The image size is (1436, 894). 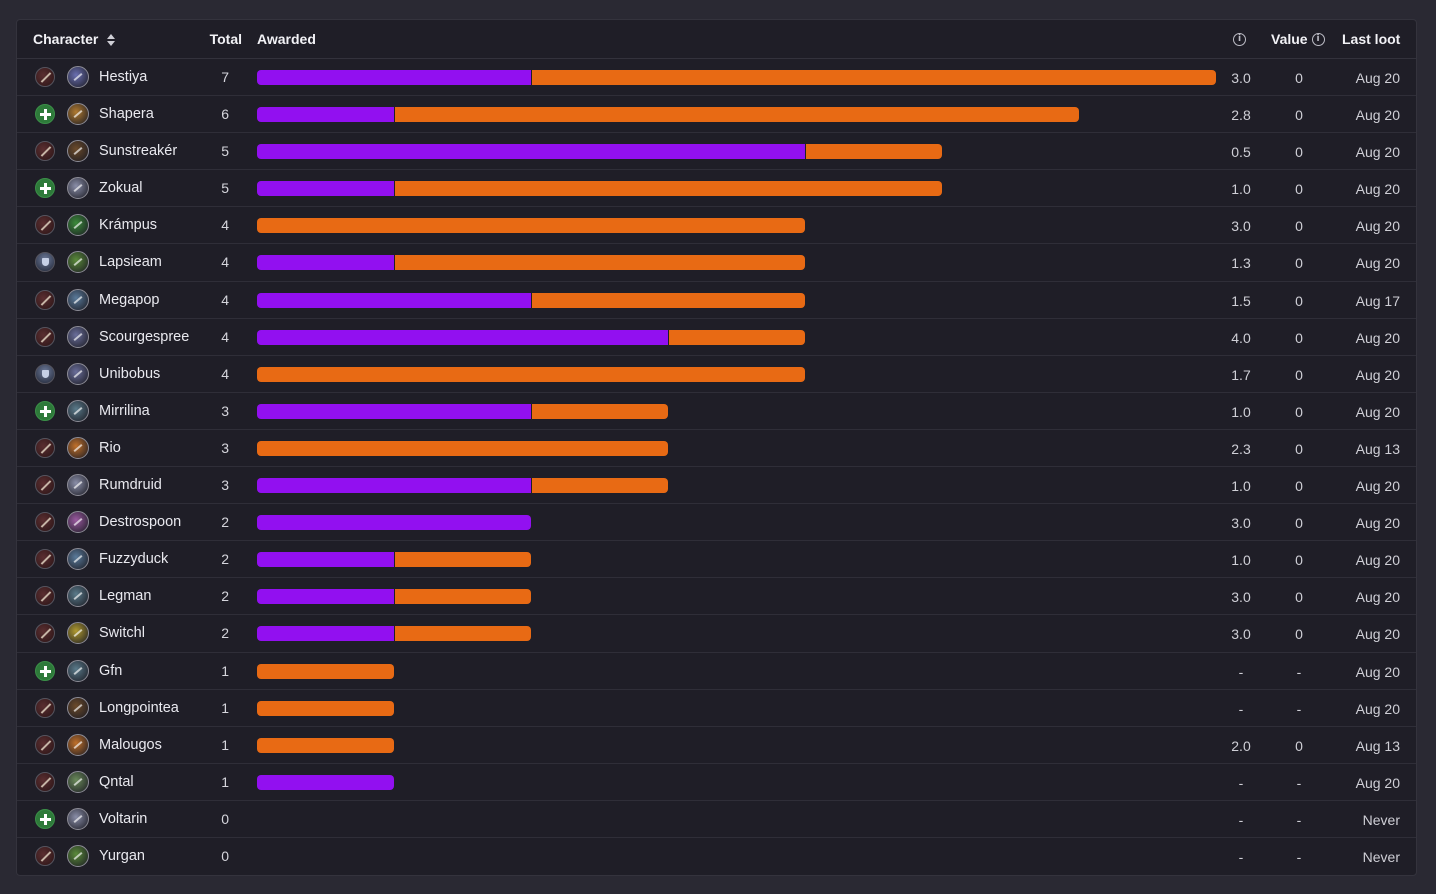 I want to click on character-name: Scourgespree, so click(x=144, y=336).